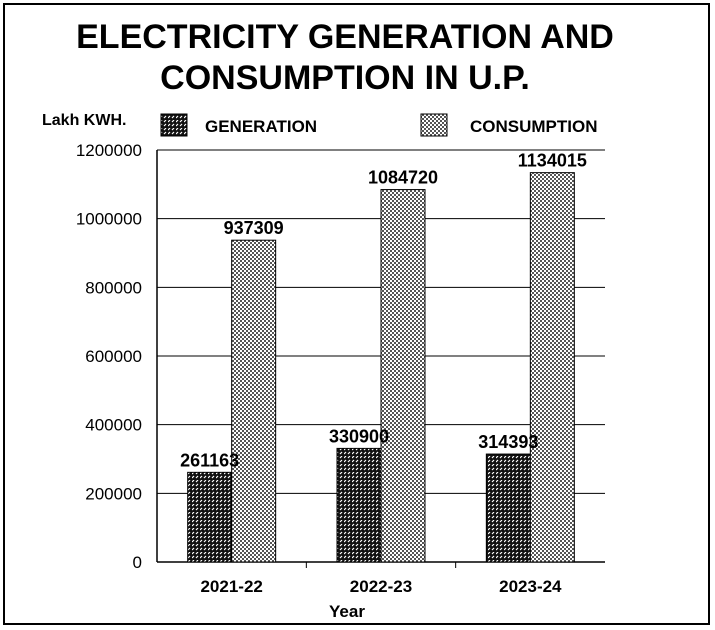 The image size is (715, 630). What do you see at coordinates (231, 586) in the screenshot?
I see `x-tick-label: 2021-22` at bounding box center [231, 586].